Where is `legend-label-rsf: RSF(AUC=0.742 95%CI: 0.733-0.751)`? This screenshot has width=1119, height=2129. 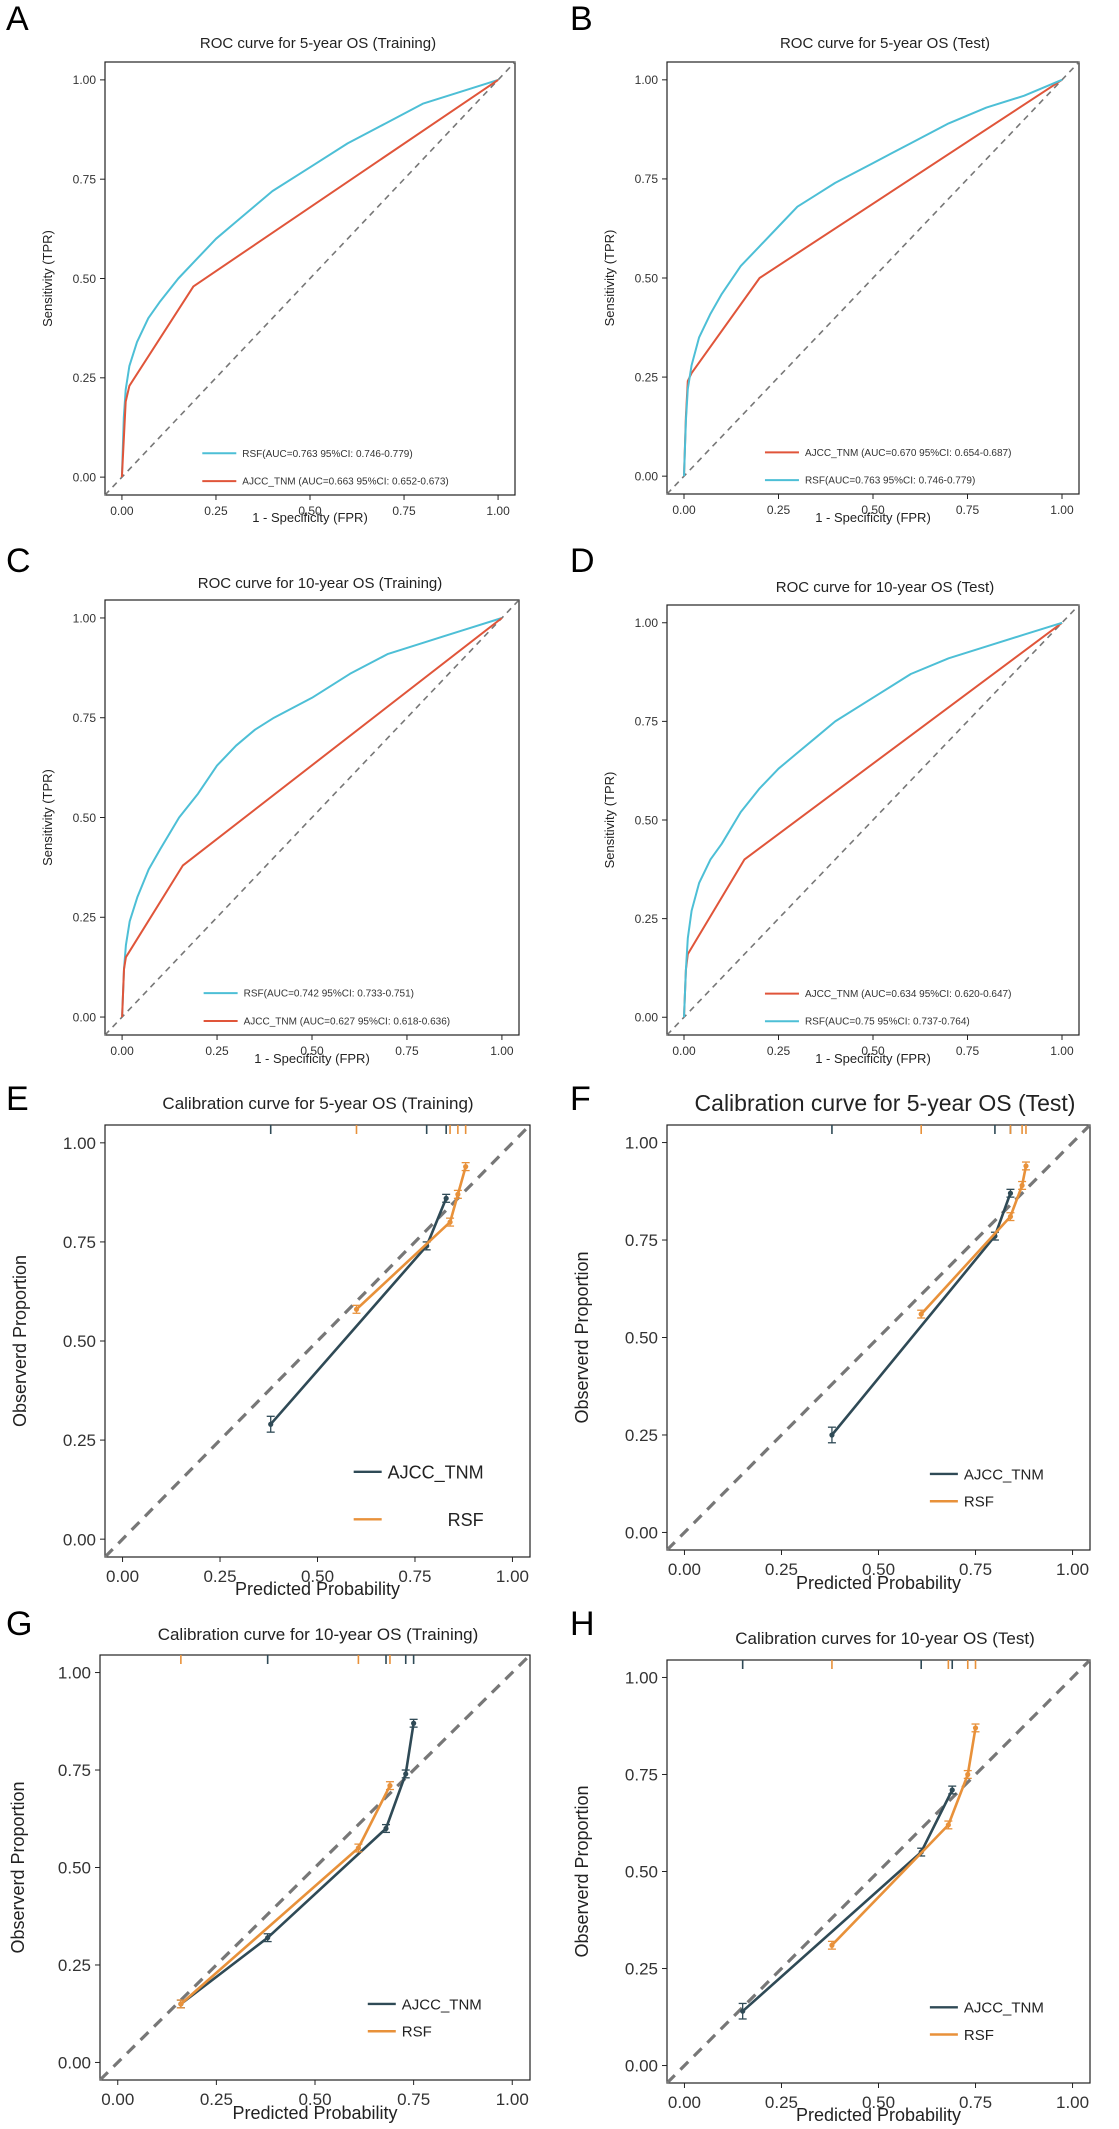
legend-label-rsf: RSF(AUC=0.742 95%CI: 0.733-0.751) is located at coordinates (329, 994).